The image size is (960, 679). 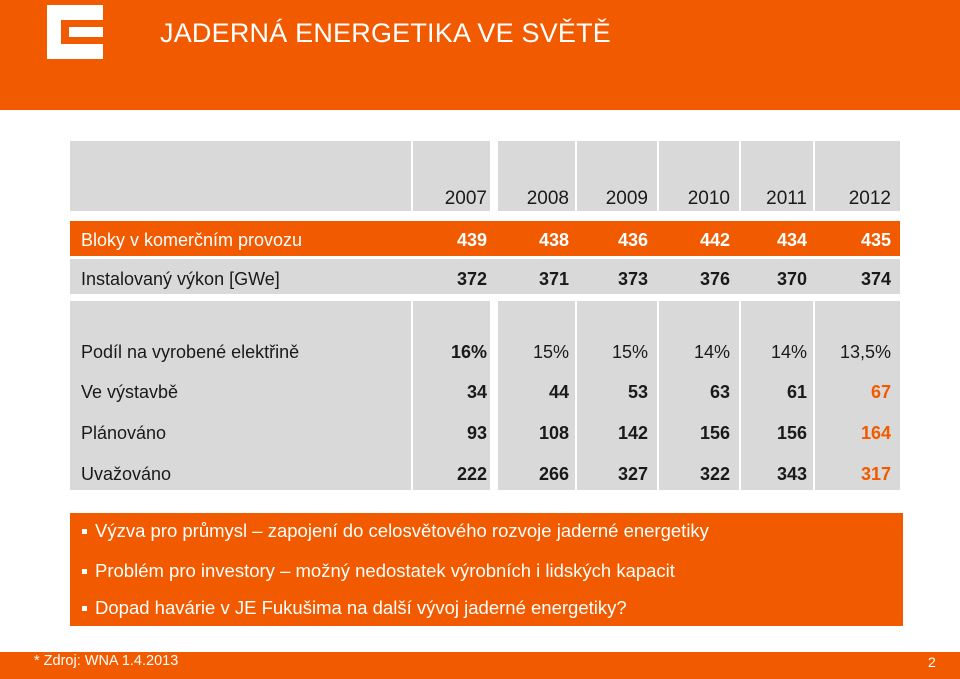 I want to click on table-row, so click(x=485, y=276).